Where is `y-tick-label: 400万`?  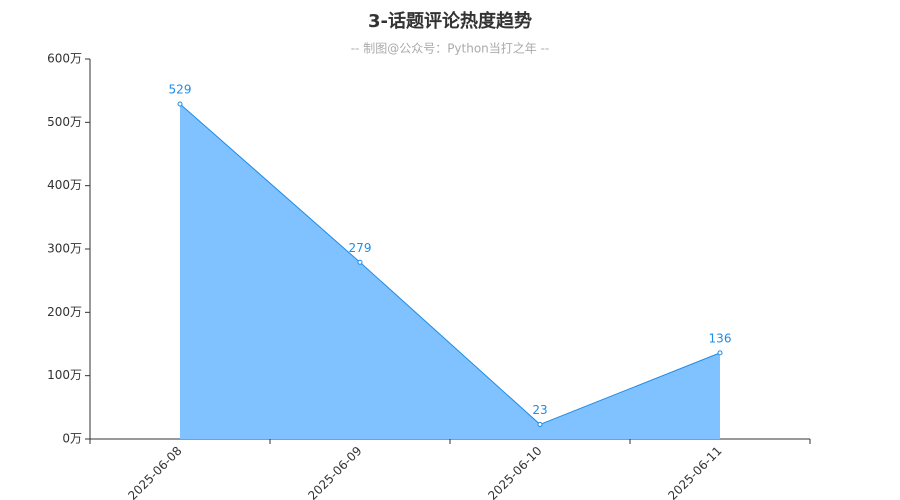 y-tick-label: 400万 is located at coordinates (64, 185).